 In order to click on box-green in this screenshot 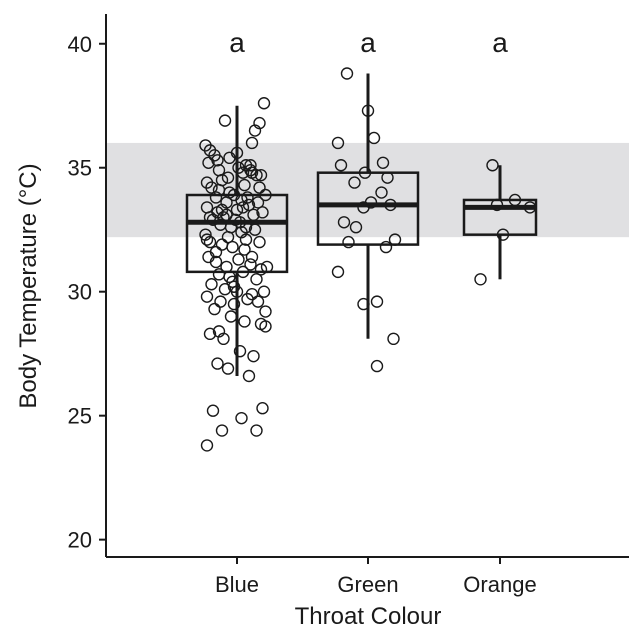, I will do `click(368, 206)`.